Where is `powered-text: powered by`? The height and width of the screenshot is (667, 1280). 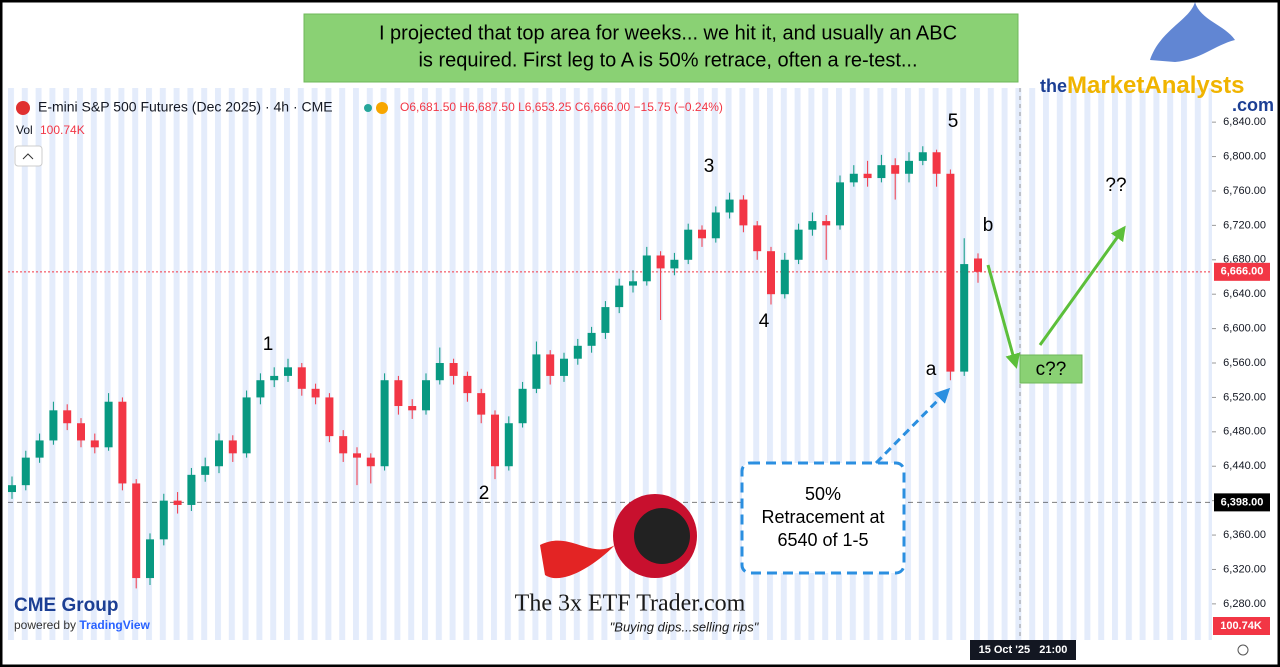
powered-text: powered by is located at coordinates (45, 625).